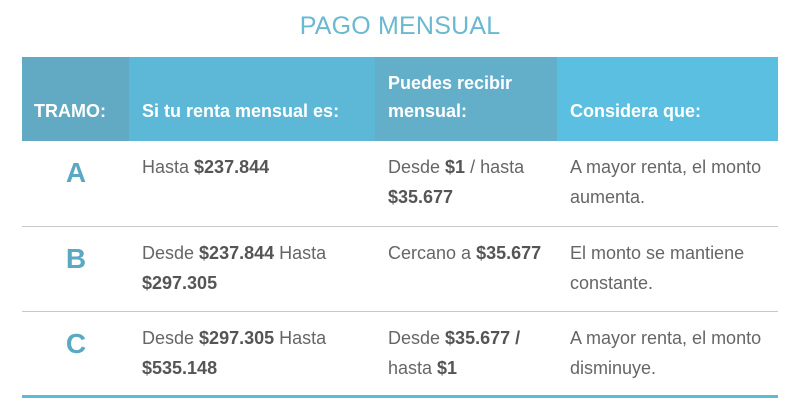 The width and height of the screenshot is (800, 407). What do you see at coordinates (466, 184) in the screenshot?
I see `recibir-cell: Desde $1 / hasta $35.677` at bounding box center [466, 184].